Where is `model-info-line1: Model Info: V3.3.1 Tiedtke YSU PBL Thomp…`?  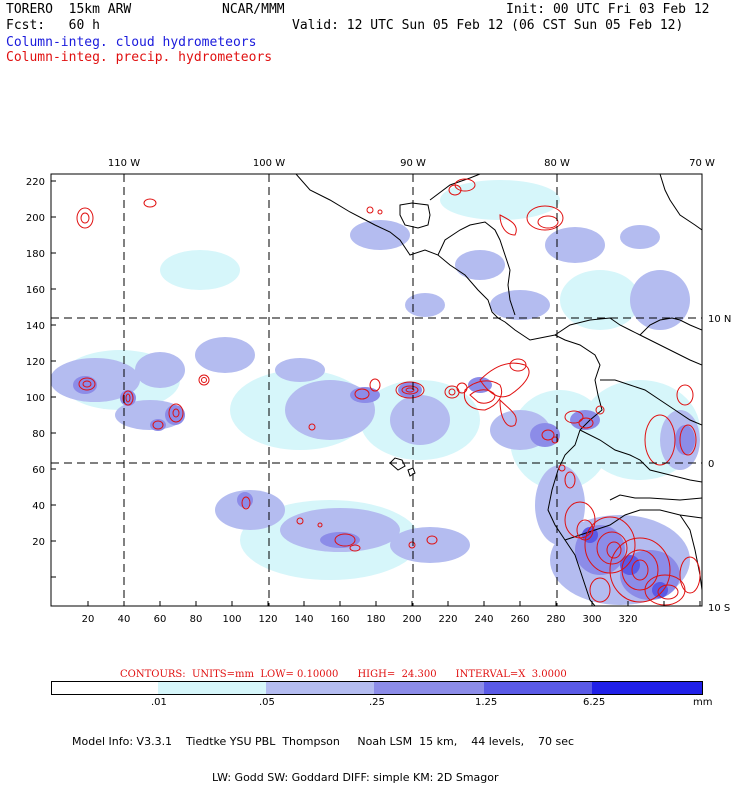 model-info-line1: Model Info: V3.3.1 Tiedtke YSU PBL Thomp… is located at coordinates (323, 741).